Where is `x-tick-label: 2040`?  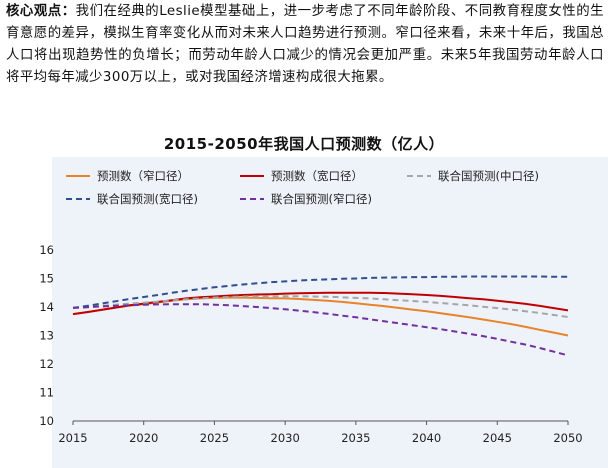
x-tick-label: 2040 is located at coordinates (426, 438).